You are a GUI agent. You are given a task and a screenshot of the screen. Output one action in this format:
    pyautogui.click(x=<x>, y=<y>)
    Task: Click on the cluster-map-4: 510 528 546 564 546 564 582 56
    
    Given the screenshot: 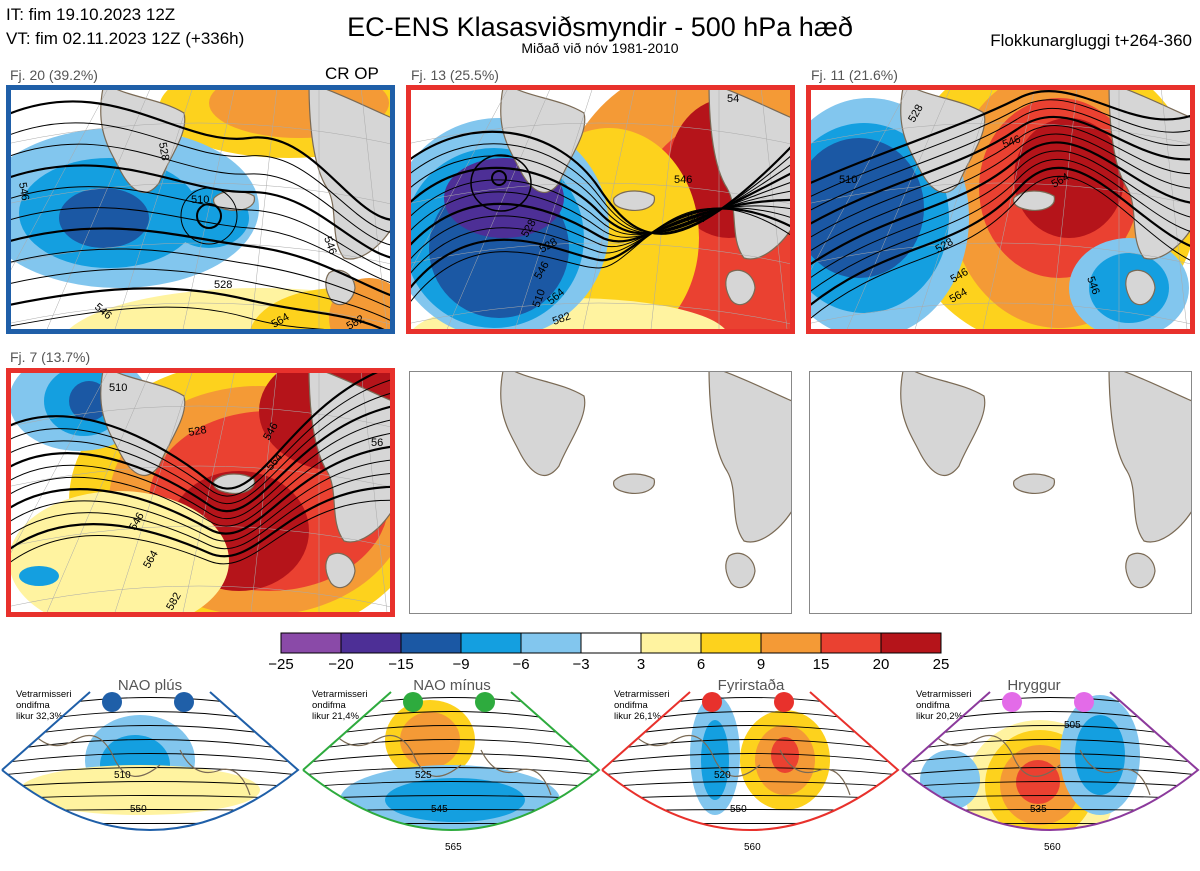 What is the action you would take?
    pyautogui.click(x=200, y=492)
    